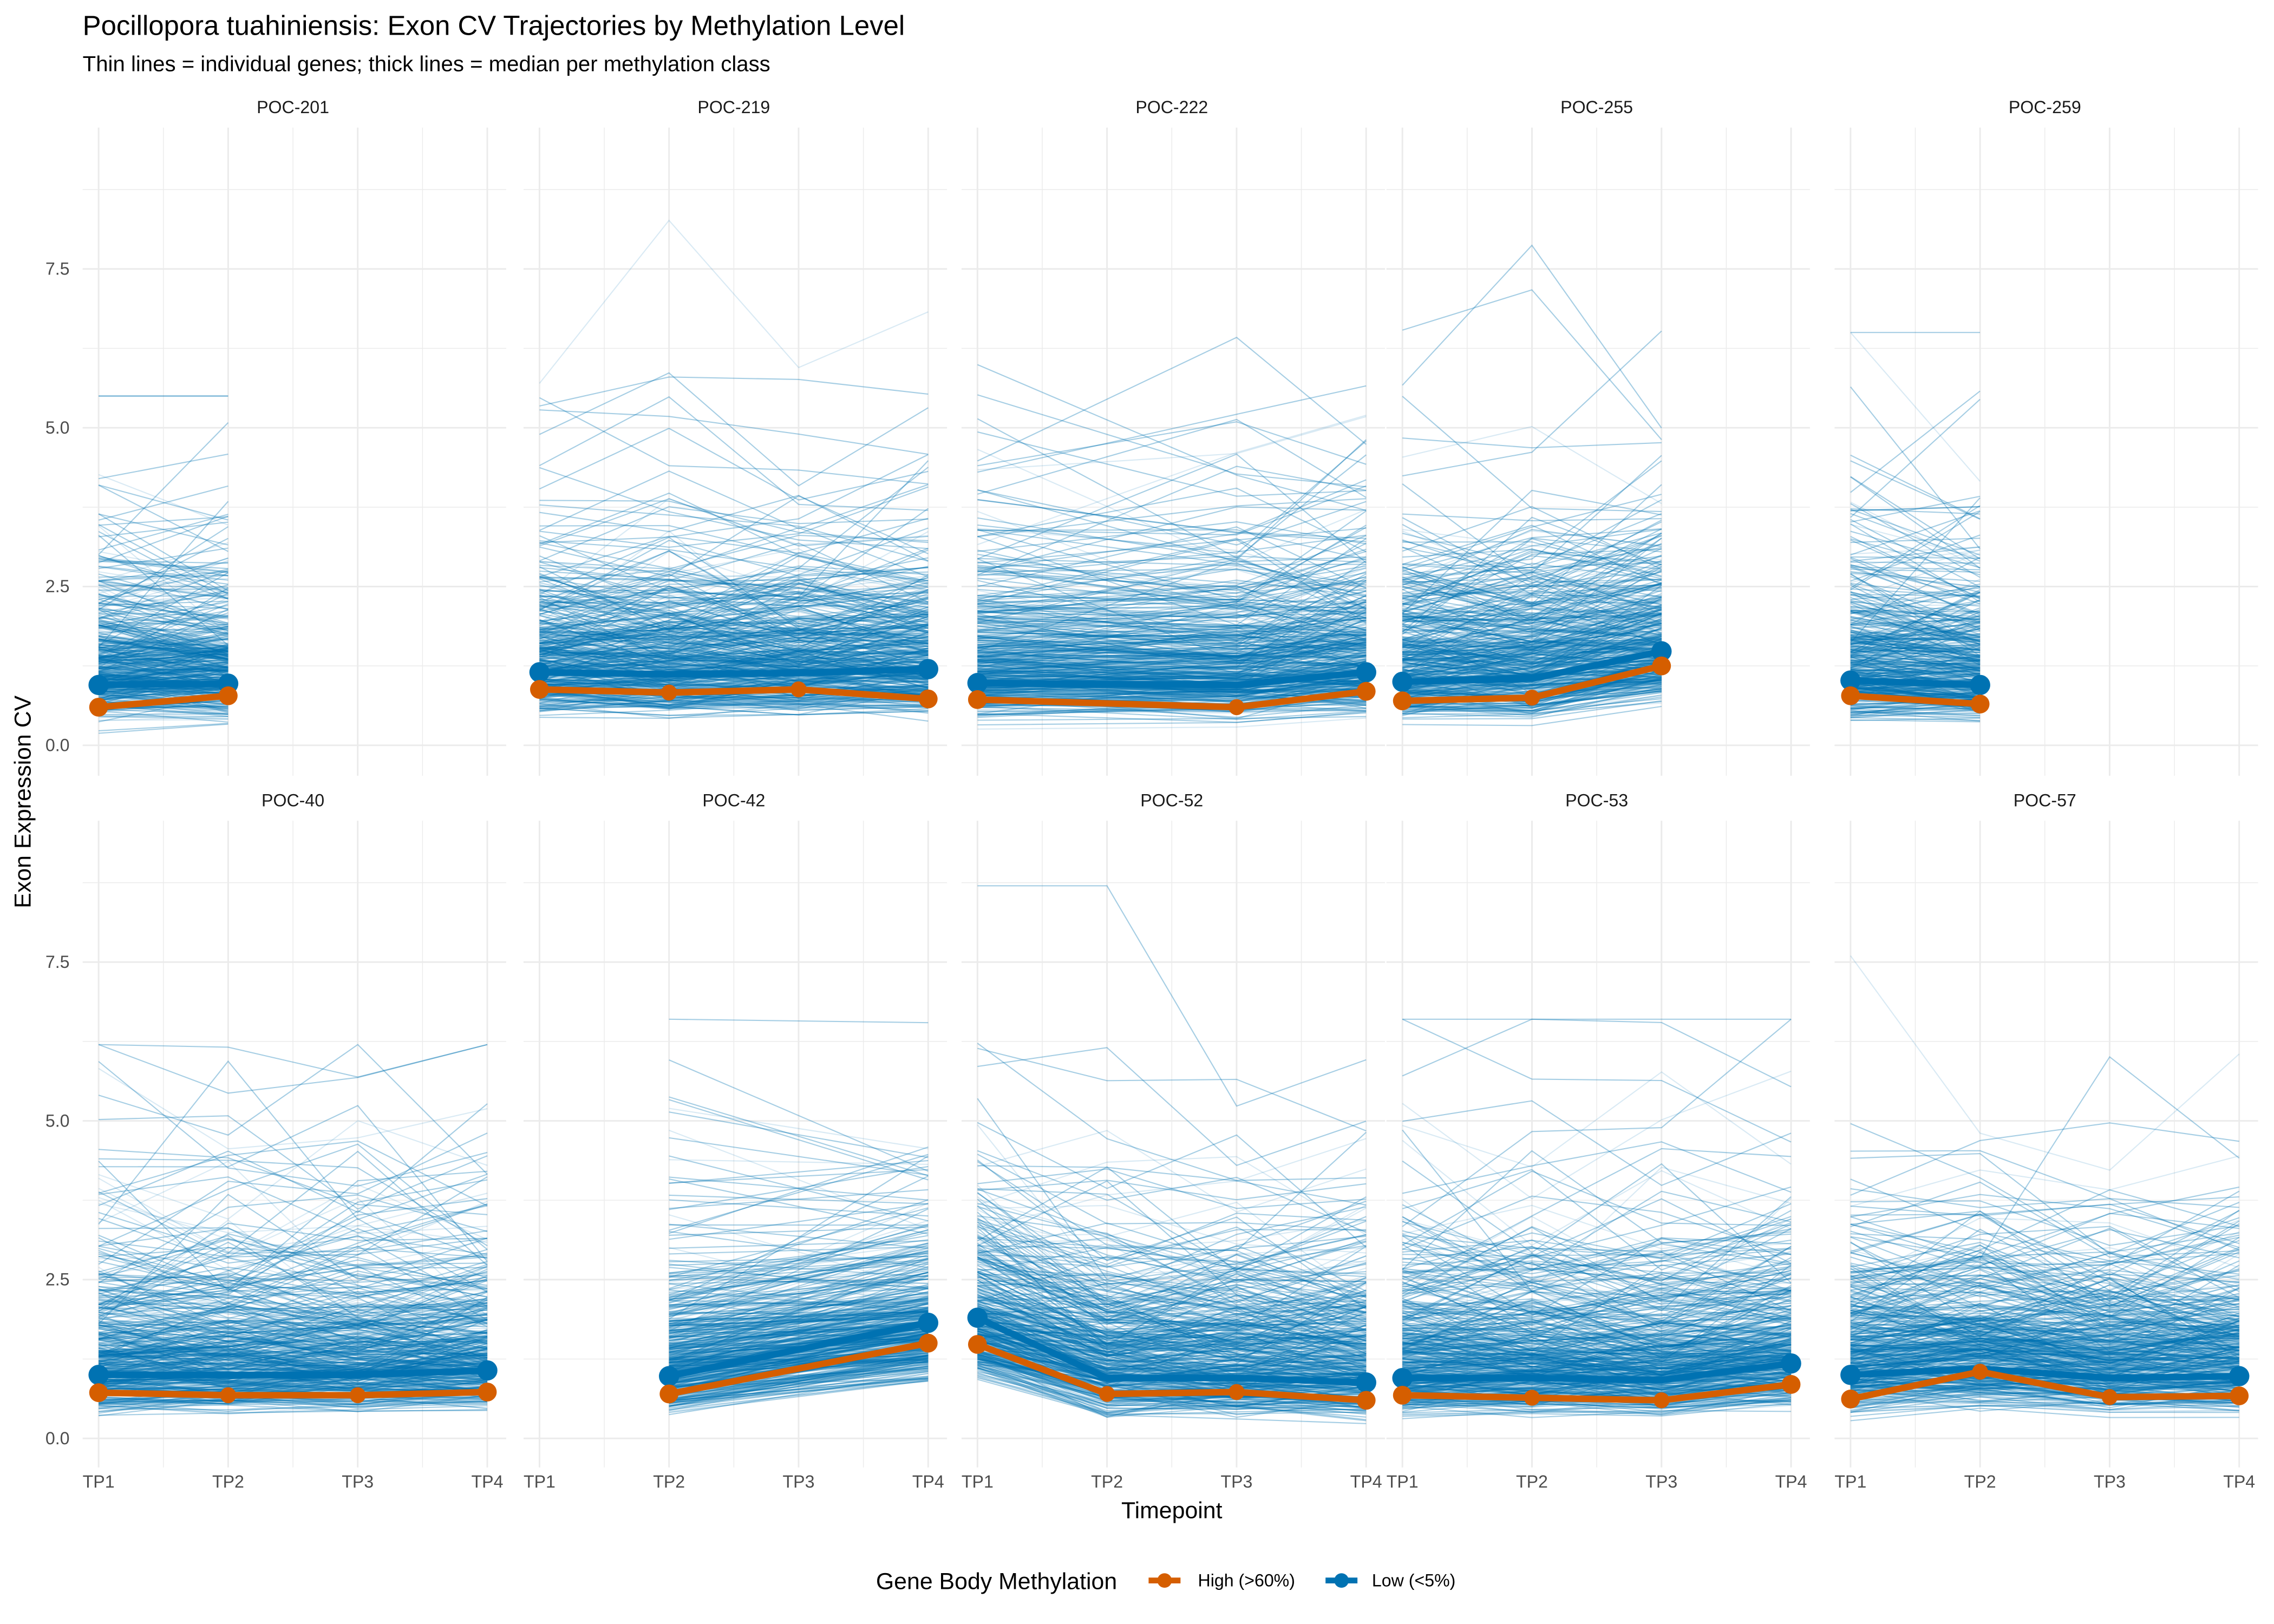 The width and height of the screenshot is (2274, 1624). I want to click on facet-panel: POC-255, so click(1598, 436).